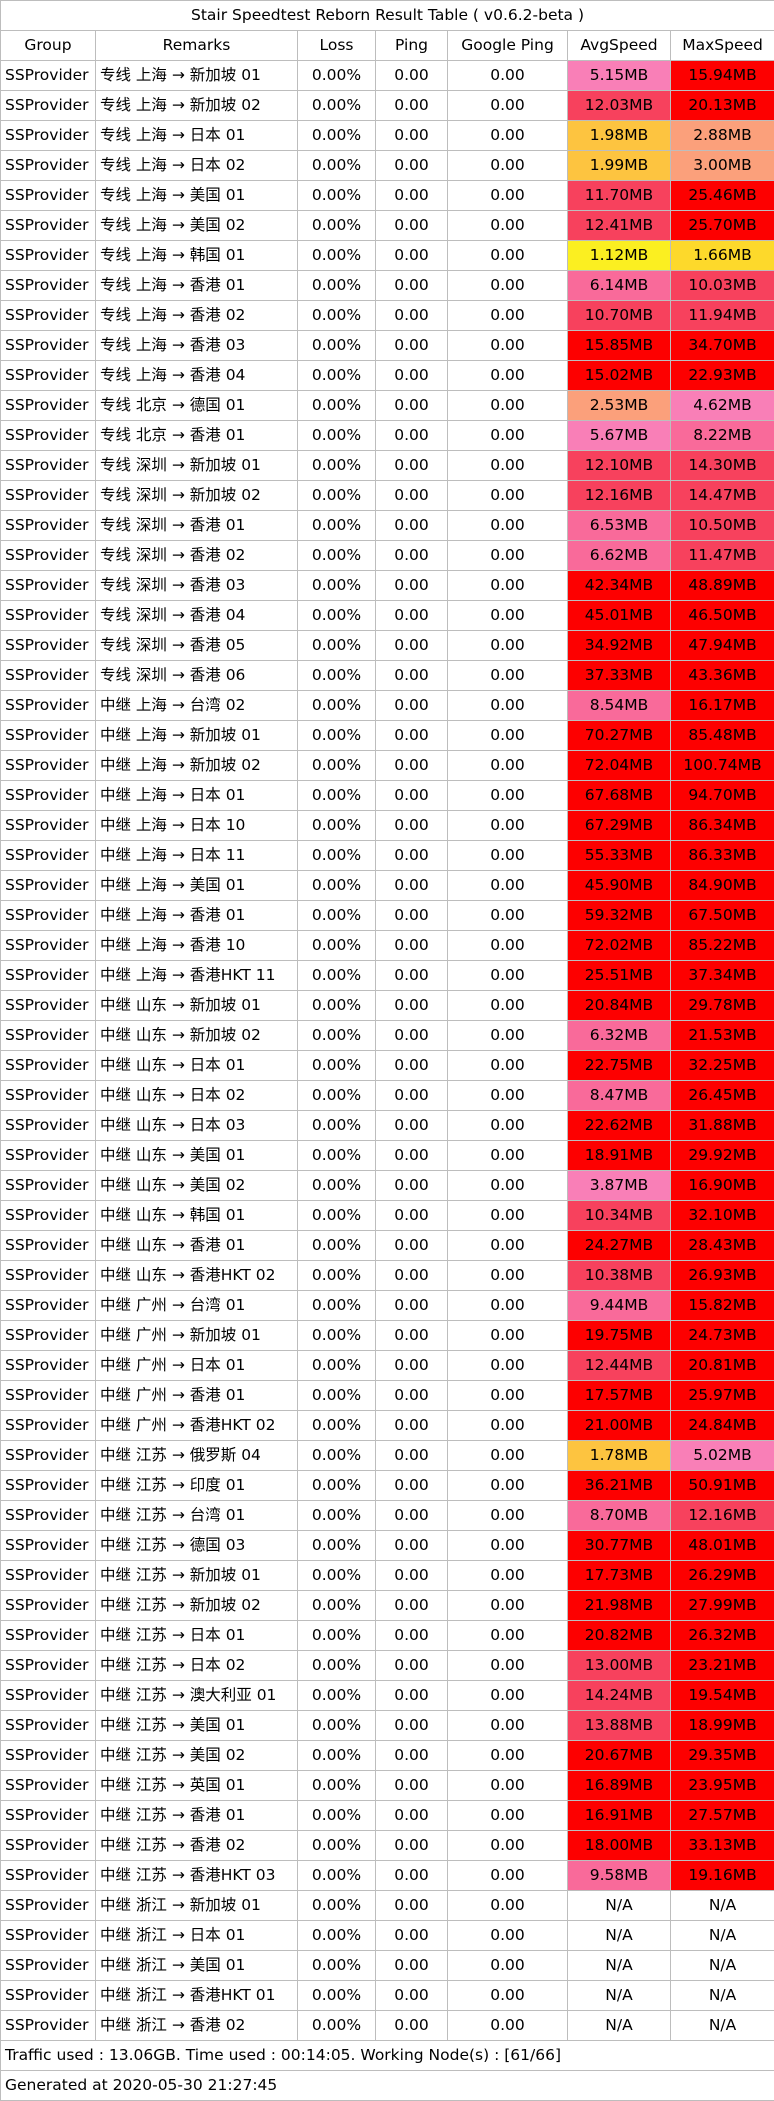 The width and height of the screenshot is (774, 2101). I want to click on cell-remarks: 专线 上海 → 美国 01, so click(197, 196).